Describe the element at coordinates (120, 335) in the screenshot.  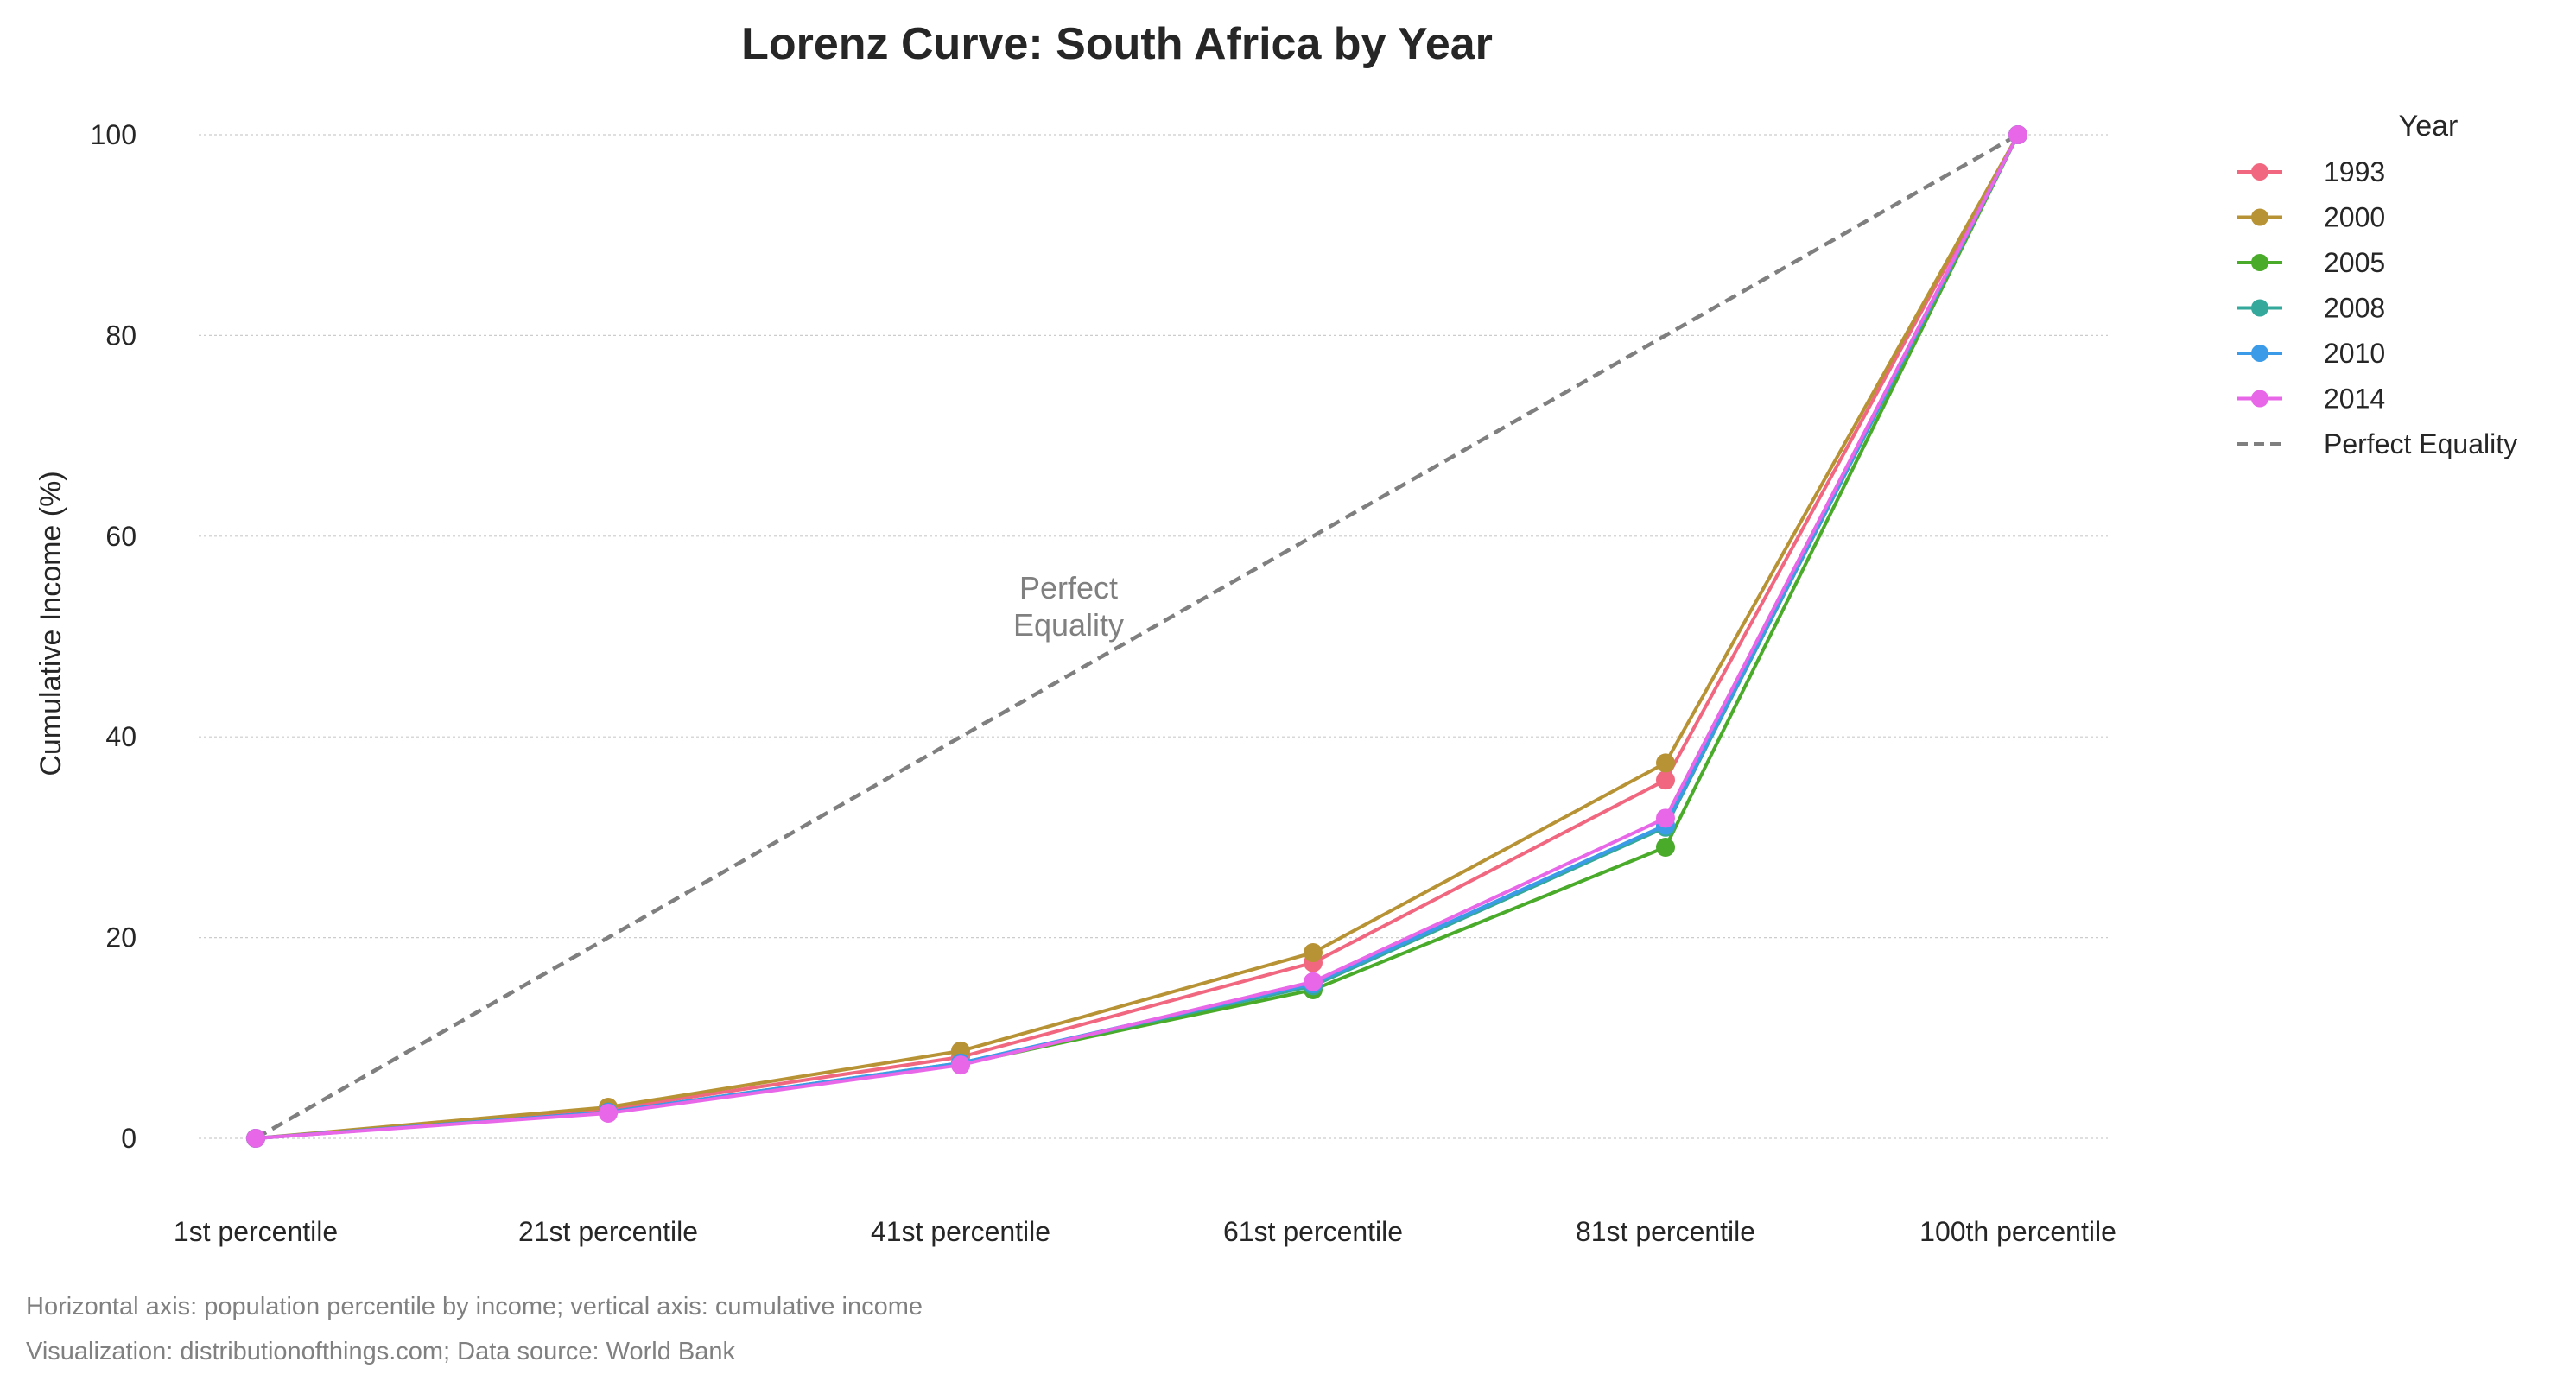
I see `y-tick-label: 80` at that location.